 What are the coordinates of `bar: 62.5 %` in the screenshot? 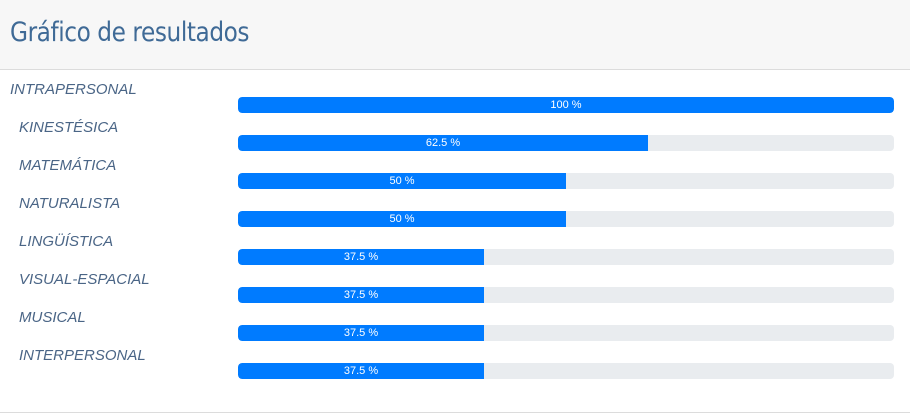 It's located at (443, 143).